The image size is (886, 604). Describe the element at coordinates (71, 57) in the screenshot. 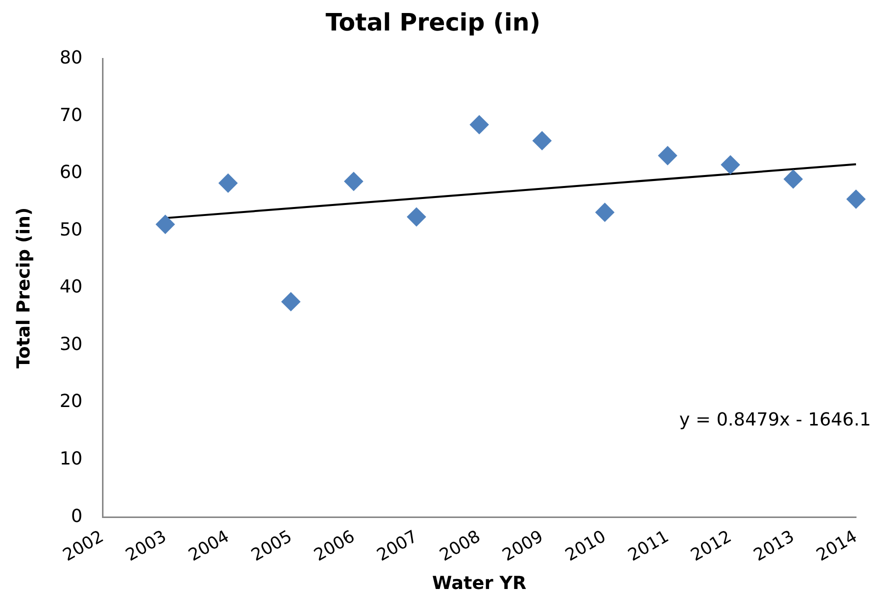

I see `y-tick-label: 80` at that location.